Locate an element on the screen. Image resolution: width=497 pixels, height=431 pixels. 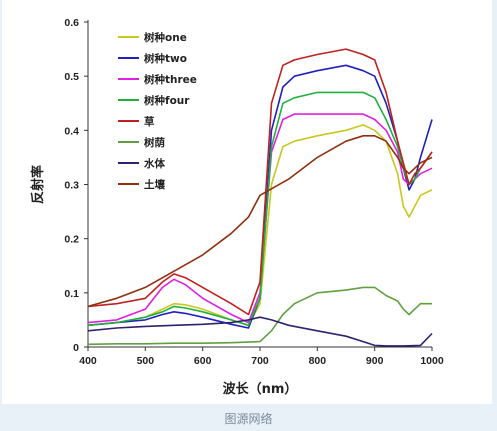
legend-label: 树荫 is located at coordinates (154, 142).